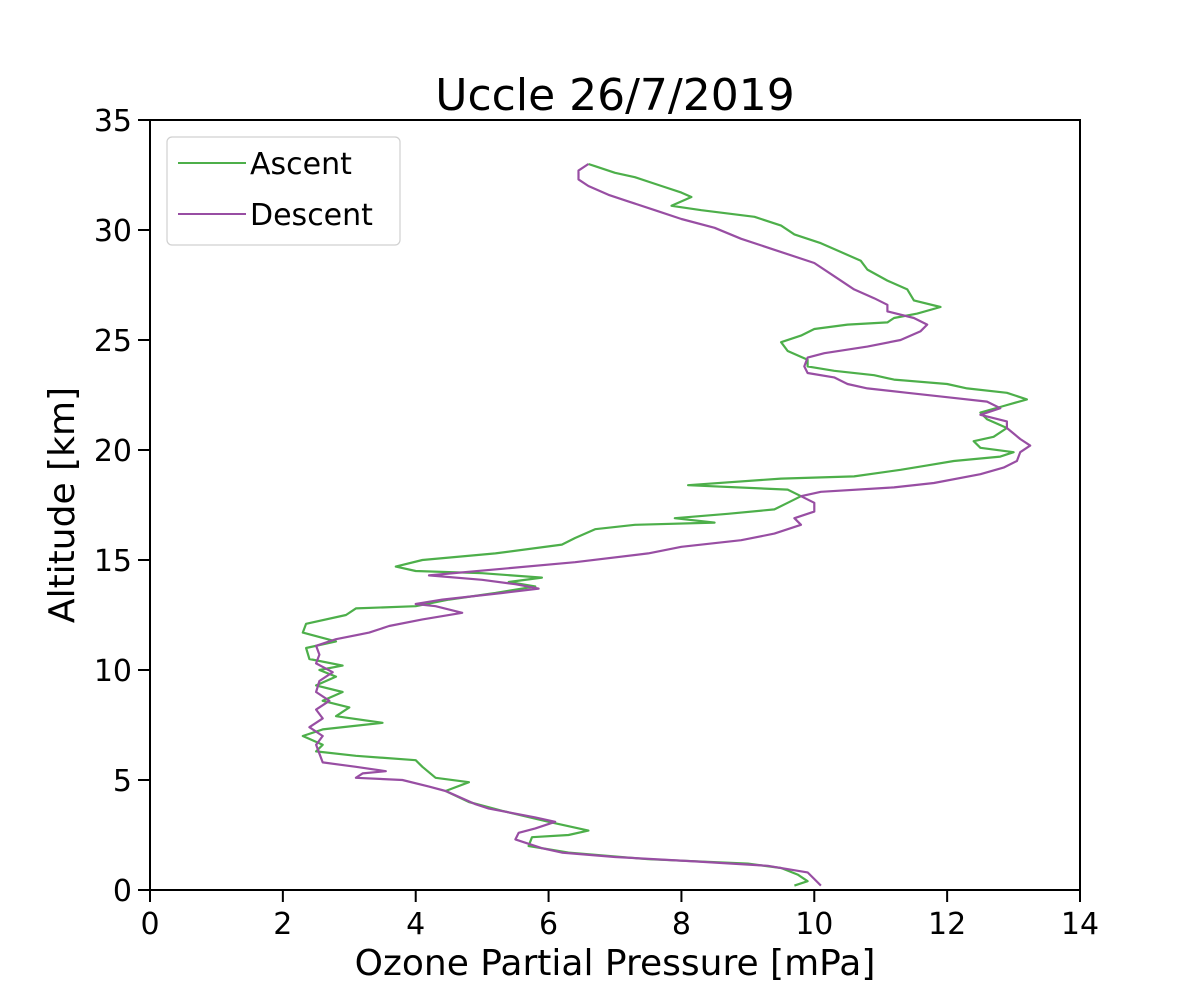 The width and height of the screenshot is (1200, 1000). Describe the element at coordinates (615, 963) in the screenshot. I see `x-axis-label: Ozone Partial Pressure [mPa]` at that location.